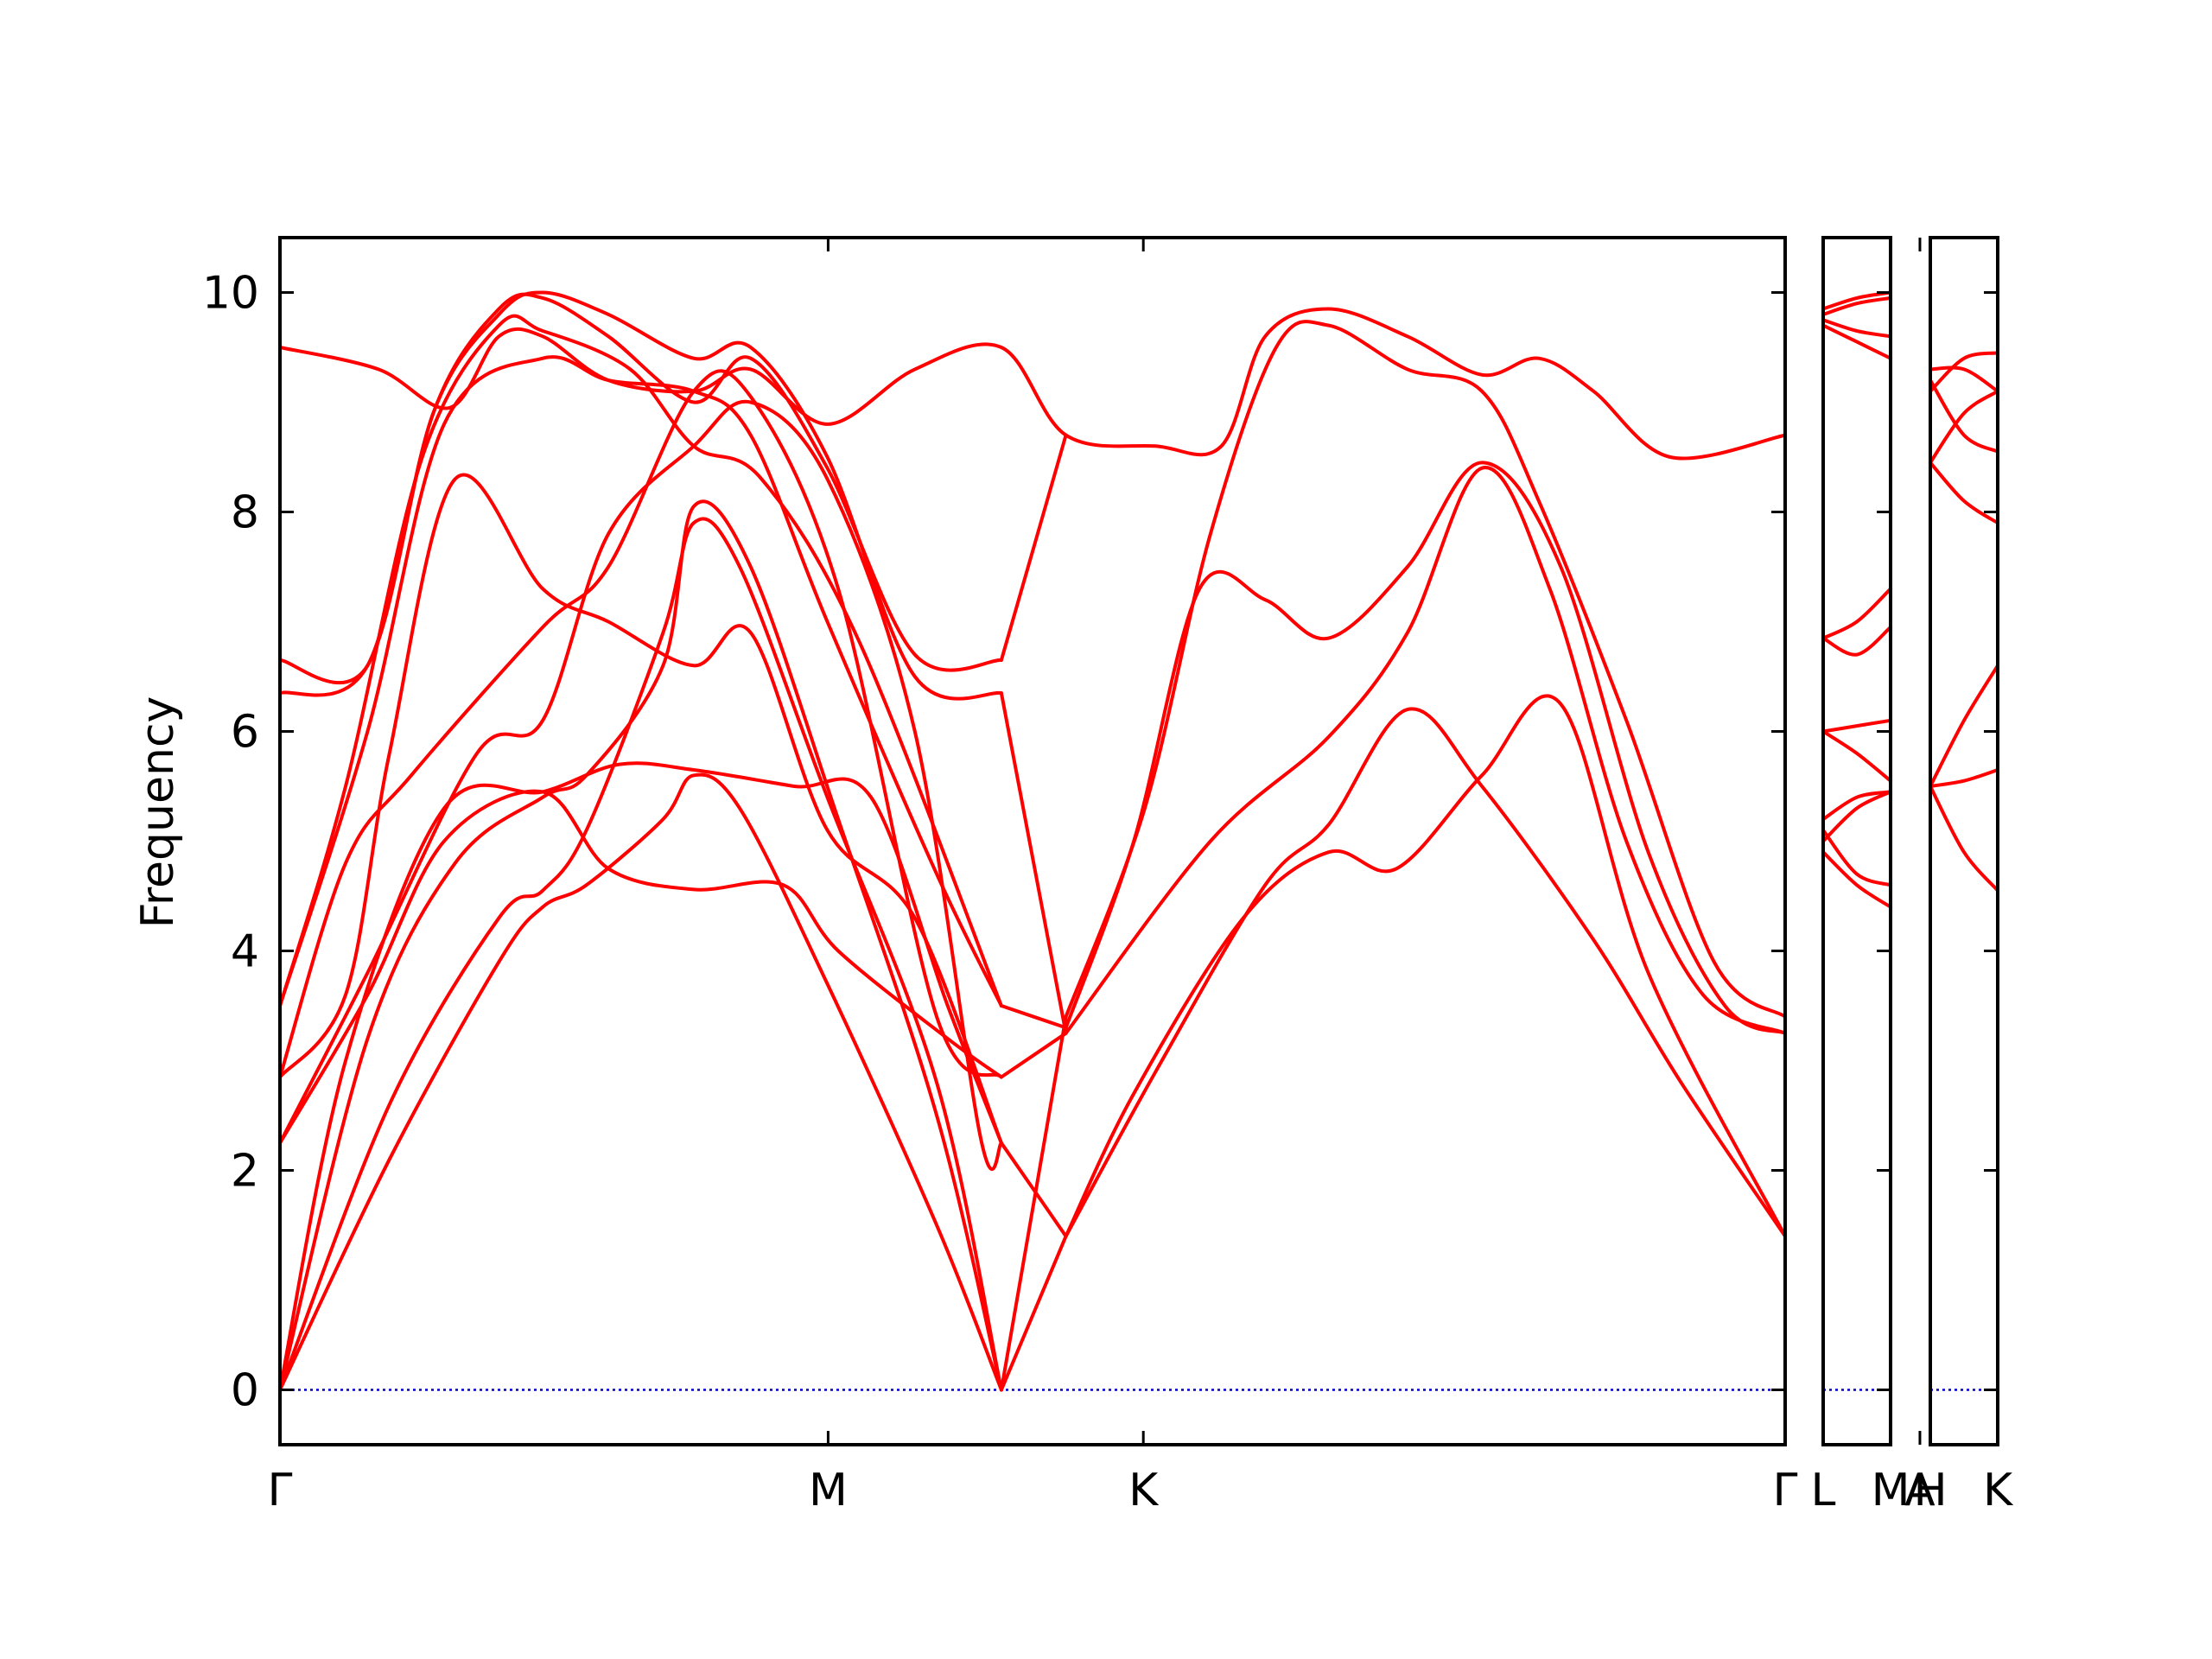  I want to click on y-tick-label: 6, so click(245, 733).